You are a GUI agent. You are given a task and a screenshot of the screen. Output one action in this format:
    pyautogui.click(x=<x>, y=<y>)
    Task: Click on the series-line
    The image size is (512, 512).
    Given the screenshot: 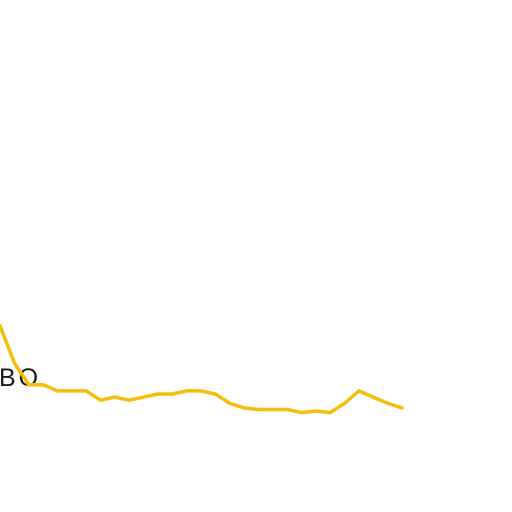 What is the action you would take?
    pyautogui.click(x=202, y=369)
    